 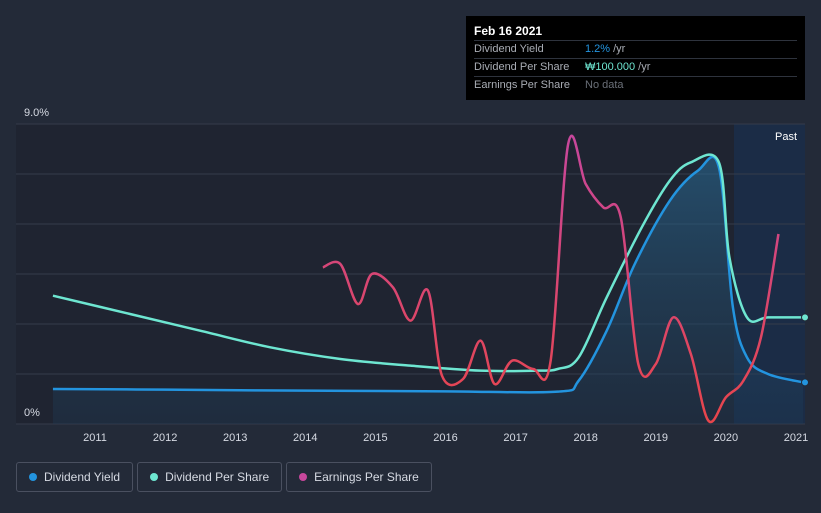 What do you see at coordinates (656, 438) in the screenshot?
I see `x-tick-label: 2019` at bounding box center [656, 438].